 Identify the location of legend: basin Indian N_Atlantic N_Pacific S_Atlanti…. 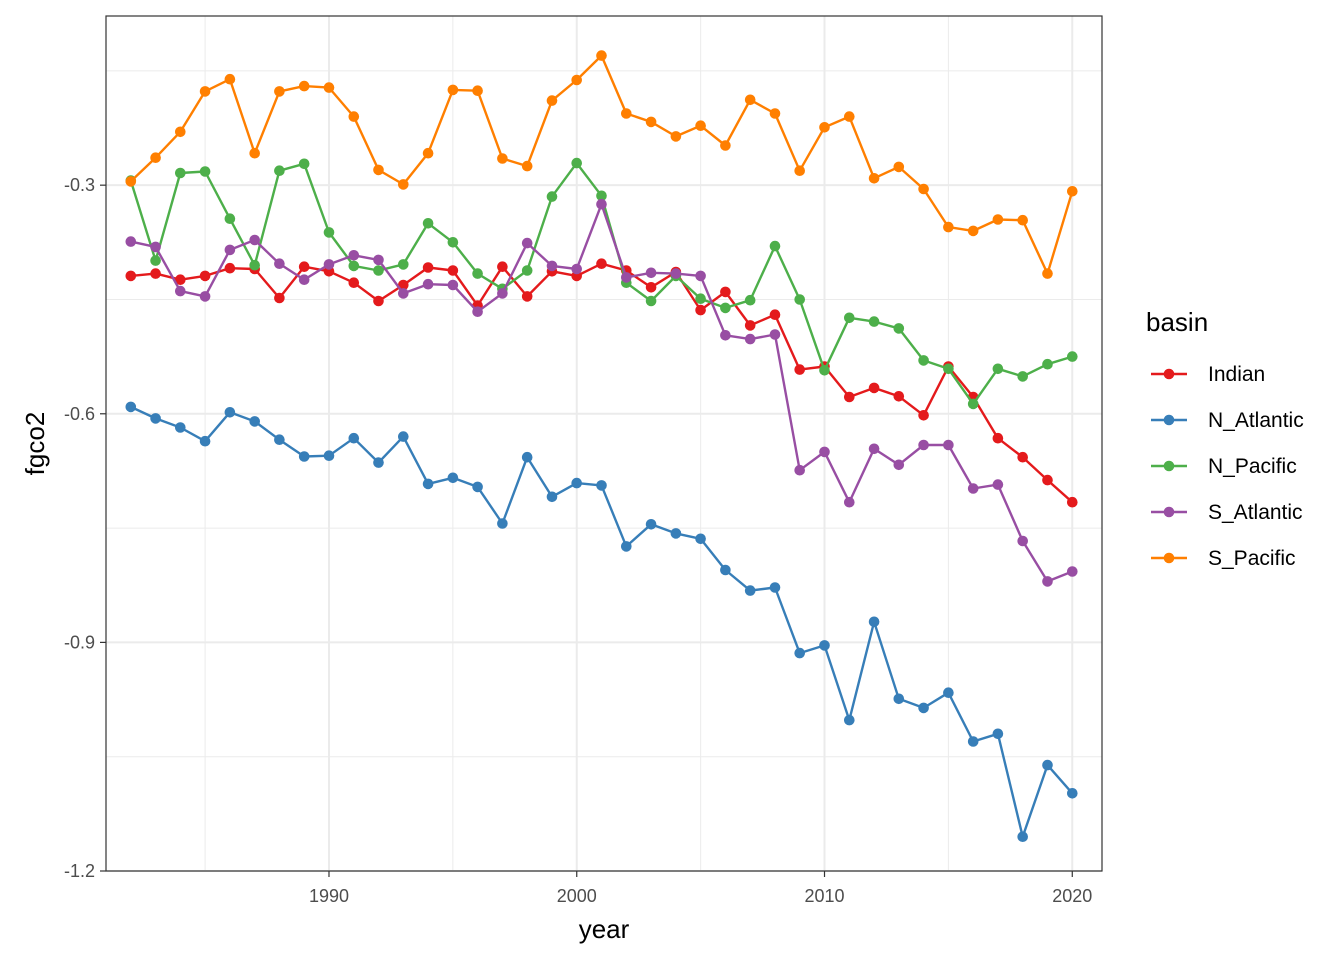
(1225, 438).